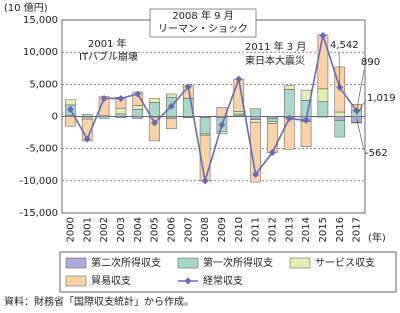 This screenshot has height=313, width=400. Describe the element at coordinates (377, 237) in the screenshot. I see `x-axis-label: (年)` at that location.